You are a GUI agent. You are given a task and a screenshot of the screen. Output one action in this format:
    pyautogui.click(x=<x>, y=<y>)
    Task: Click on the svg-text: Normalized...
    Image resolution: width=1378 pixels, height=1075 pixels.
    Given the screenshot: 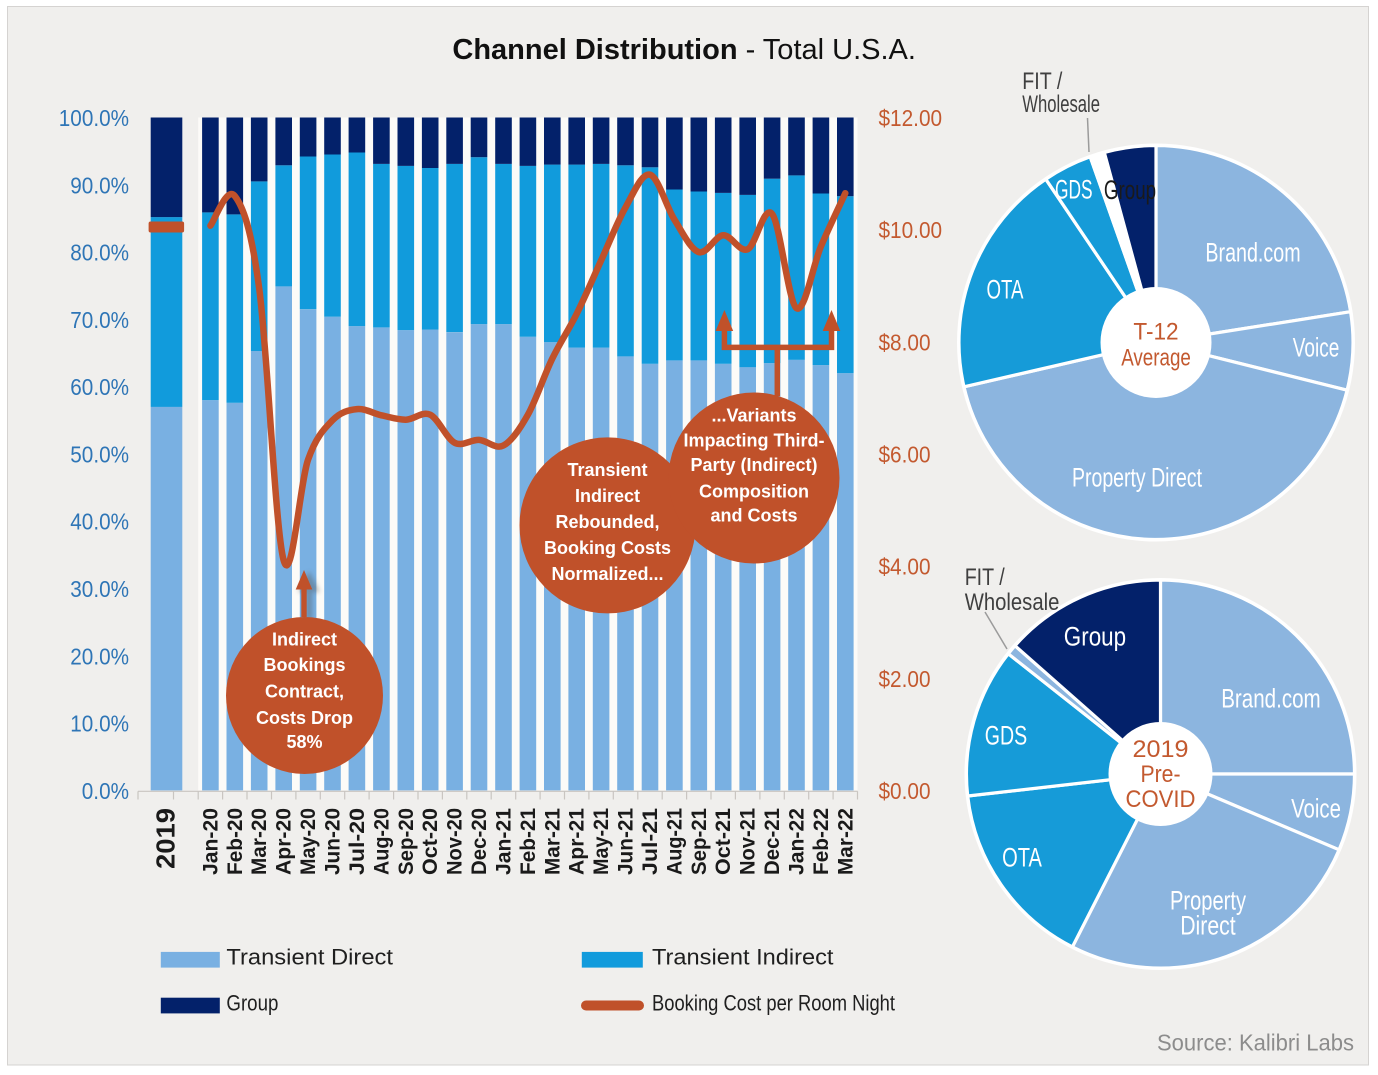 What is the action you would take?
    pyautogui.click(x=607, y=574)
    